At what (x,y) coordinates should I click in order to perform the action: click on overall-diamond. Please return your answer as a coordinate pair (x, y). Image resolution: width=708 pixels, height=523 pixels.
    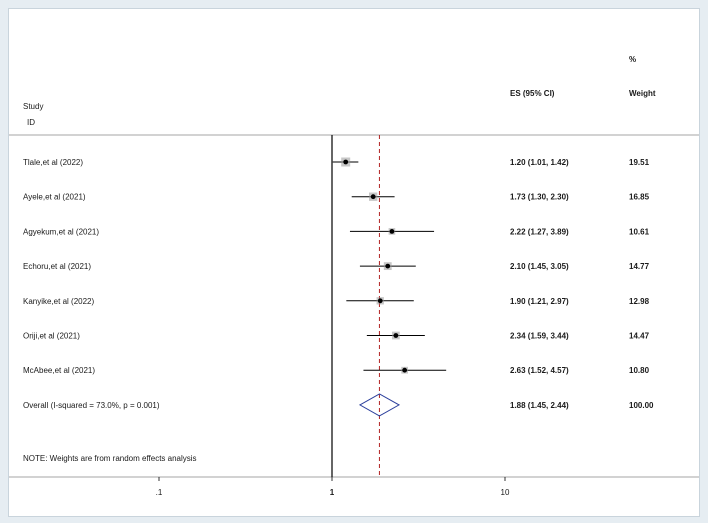
    Looking at the image, I should click on (379, 405).